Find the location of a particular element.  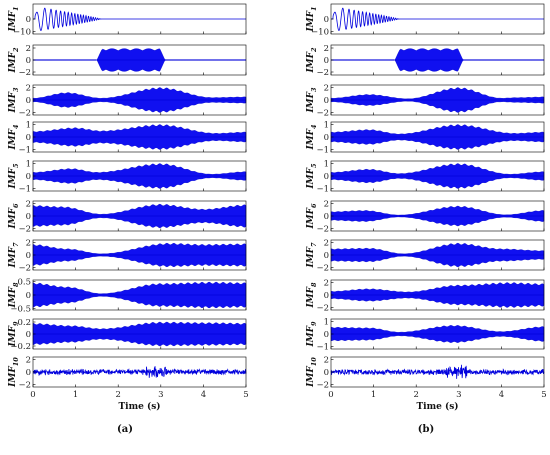

ylabel-imf5: IMF5 is located at coordinates (14, 176).